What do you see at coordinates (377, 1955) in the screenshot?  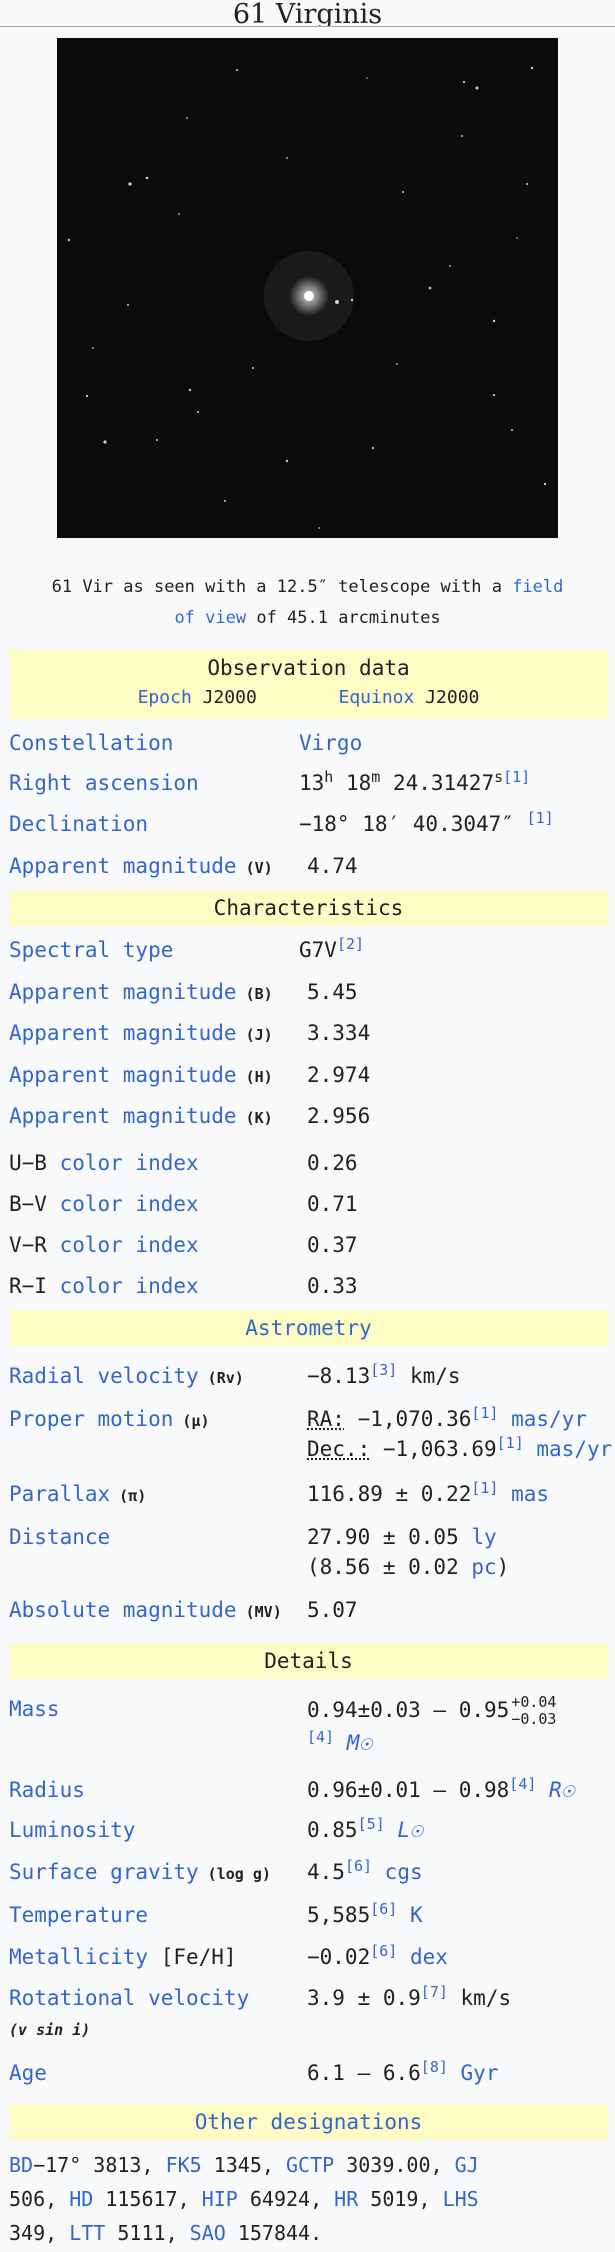 I see `metallicity-value: −0.02[6] dex` at bounding box center [377, 1955].